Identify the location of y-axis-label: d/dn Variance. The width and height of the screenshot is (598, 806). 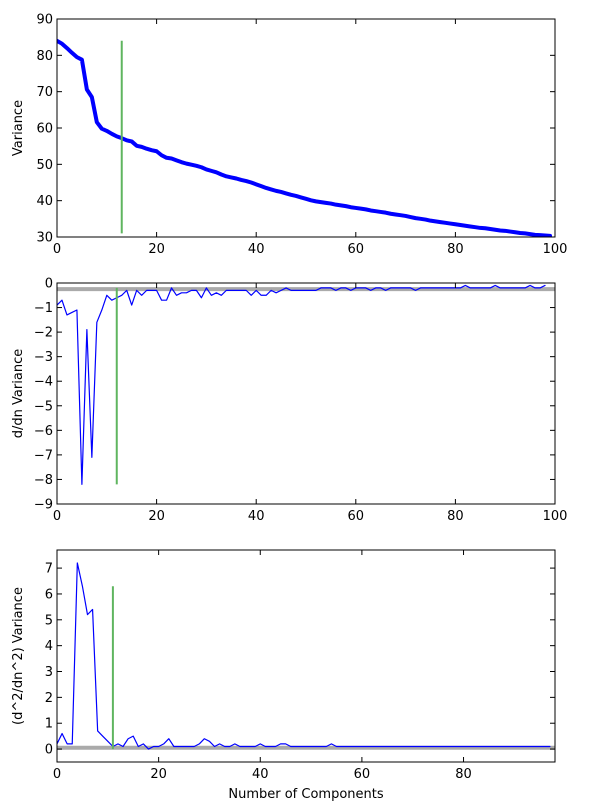
(18, 393).